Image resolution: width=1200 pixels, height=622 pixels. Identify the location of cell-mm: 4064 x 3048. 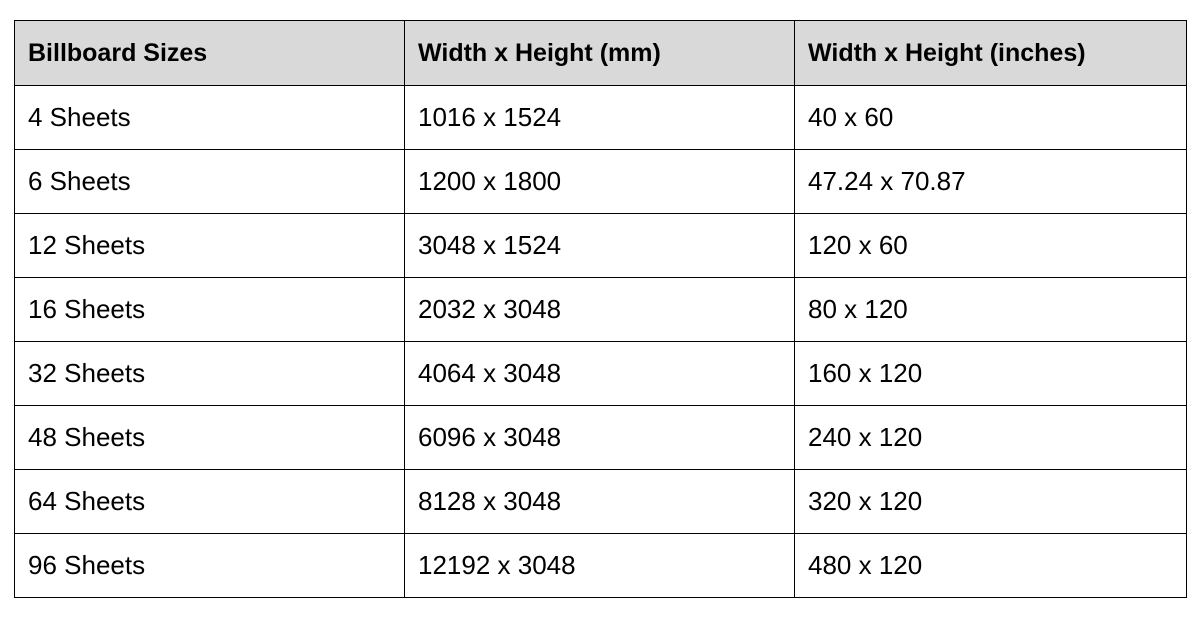
(599, 373).